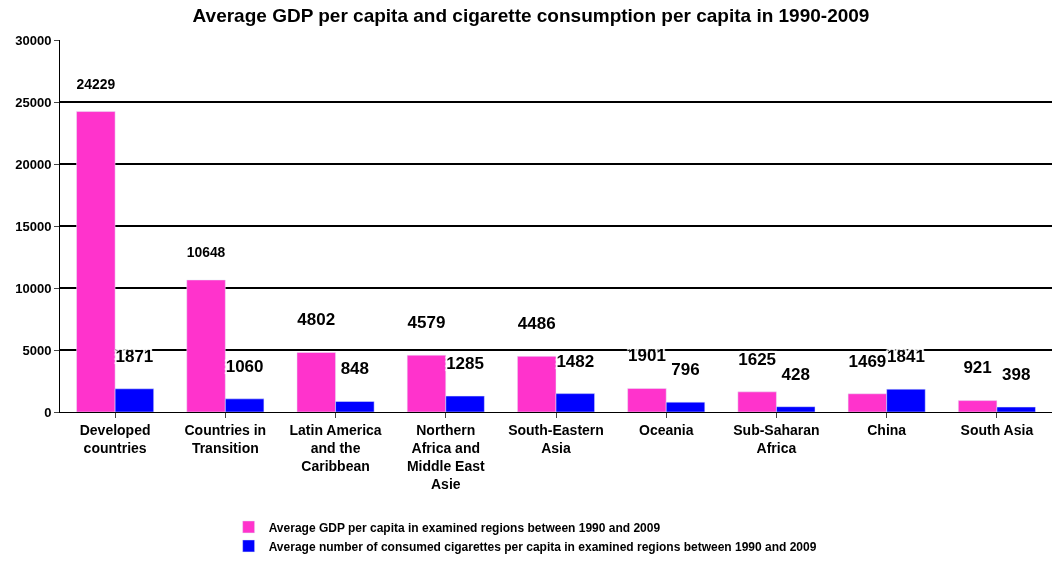 Image resolution: width=1062 pixels, height=571 pixels. I want to click on x-tick-label: South-Eastern Asia, so click(556, 438).